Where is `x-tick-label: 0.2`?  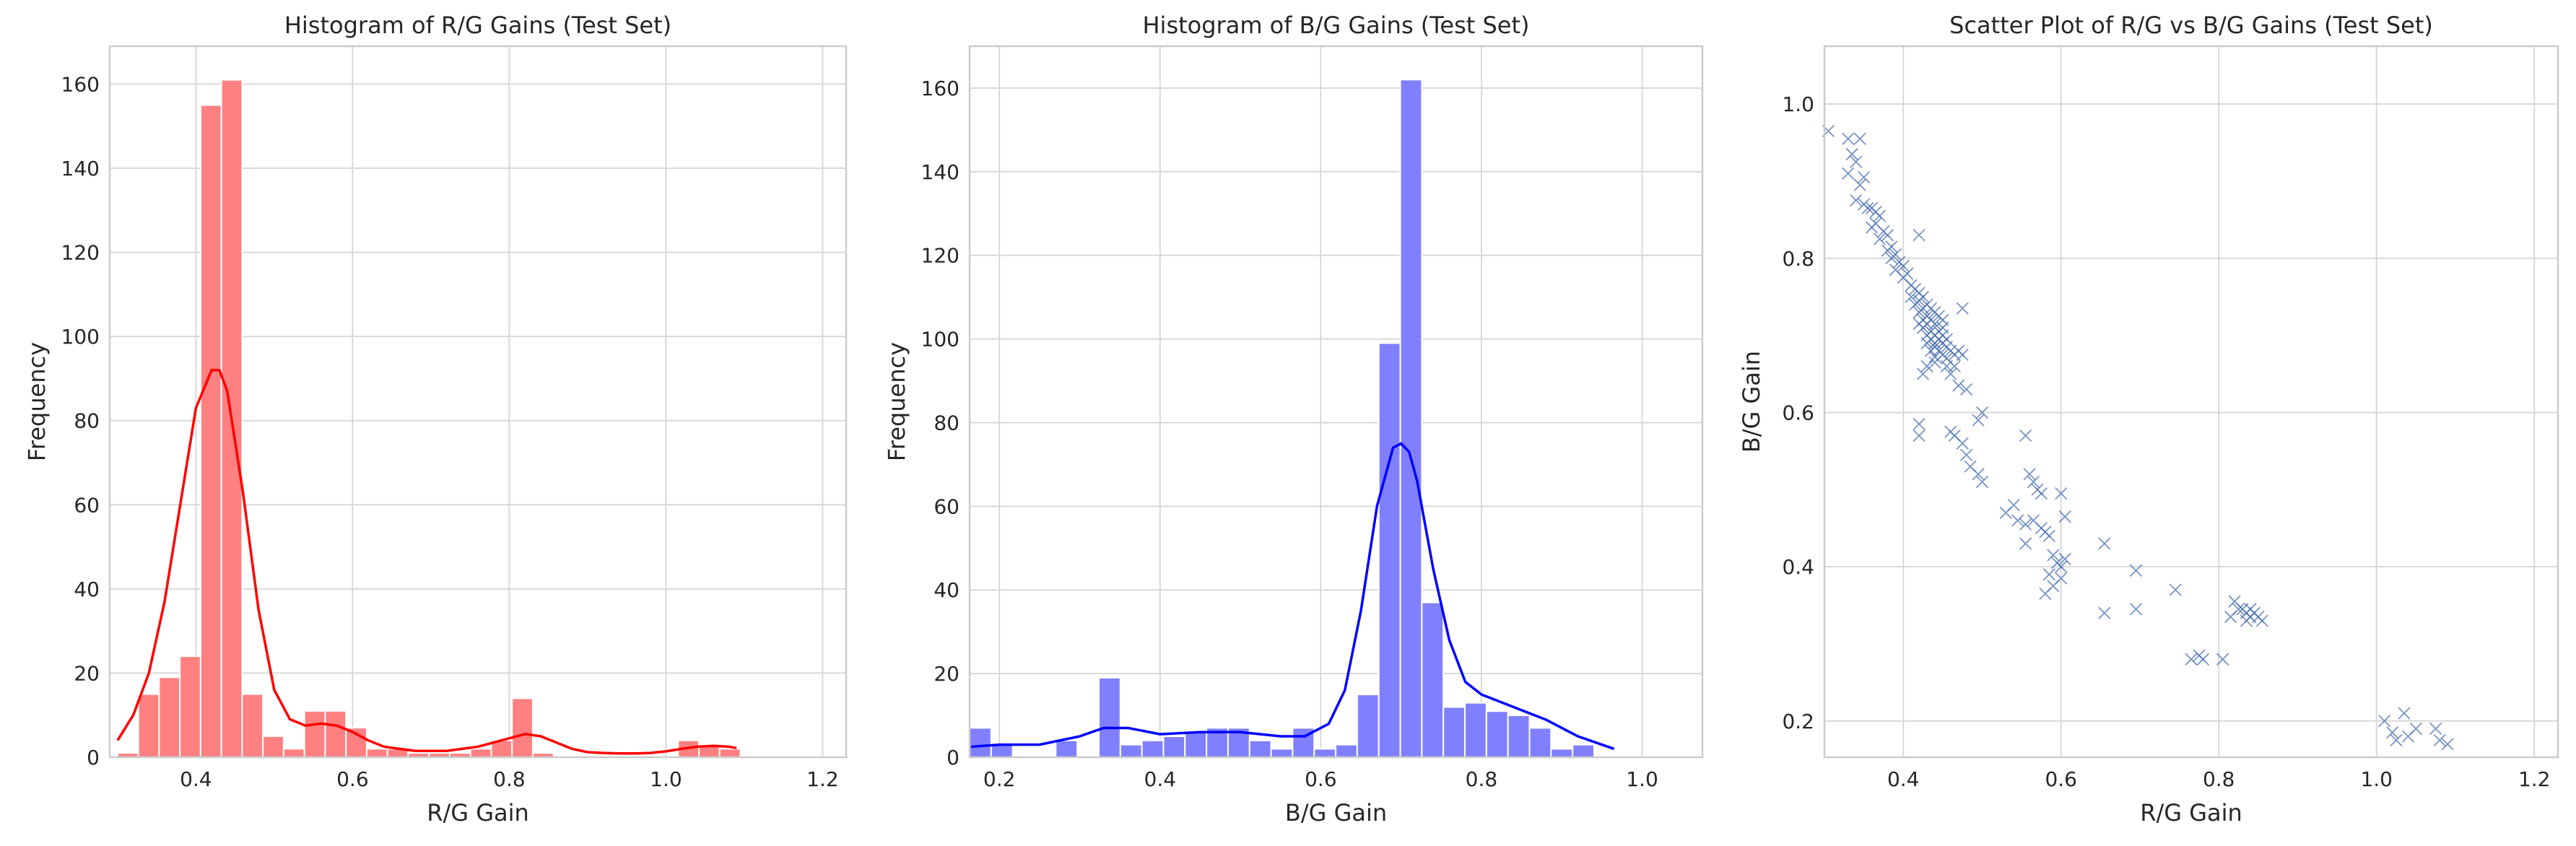 x-tick-label: 0.2 is located at coordinates (999, 779).